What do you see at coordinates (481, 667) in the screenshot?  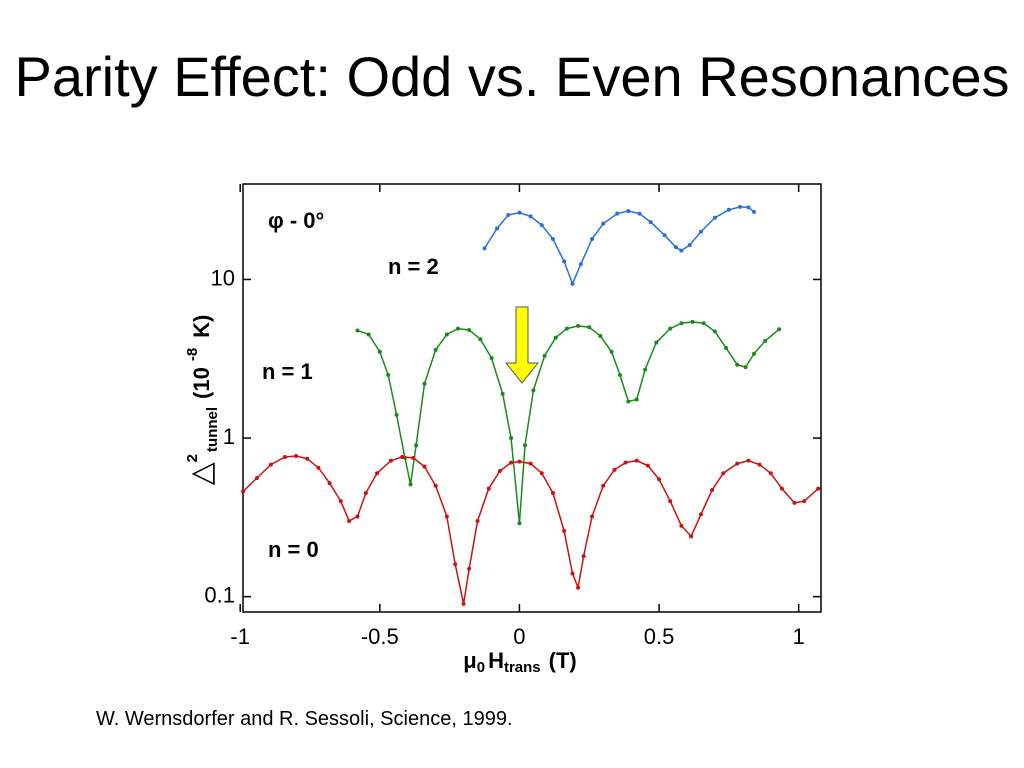 I see `x-label-sub: 0` at bounding box center [481, 667].